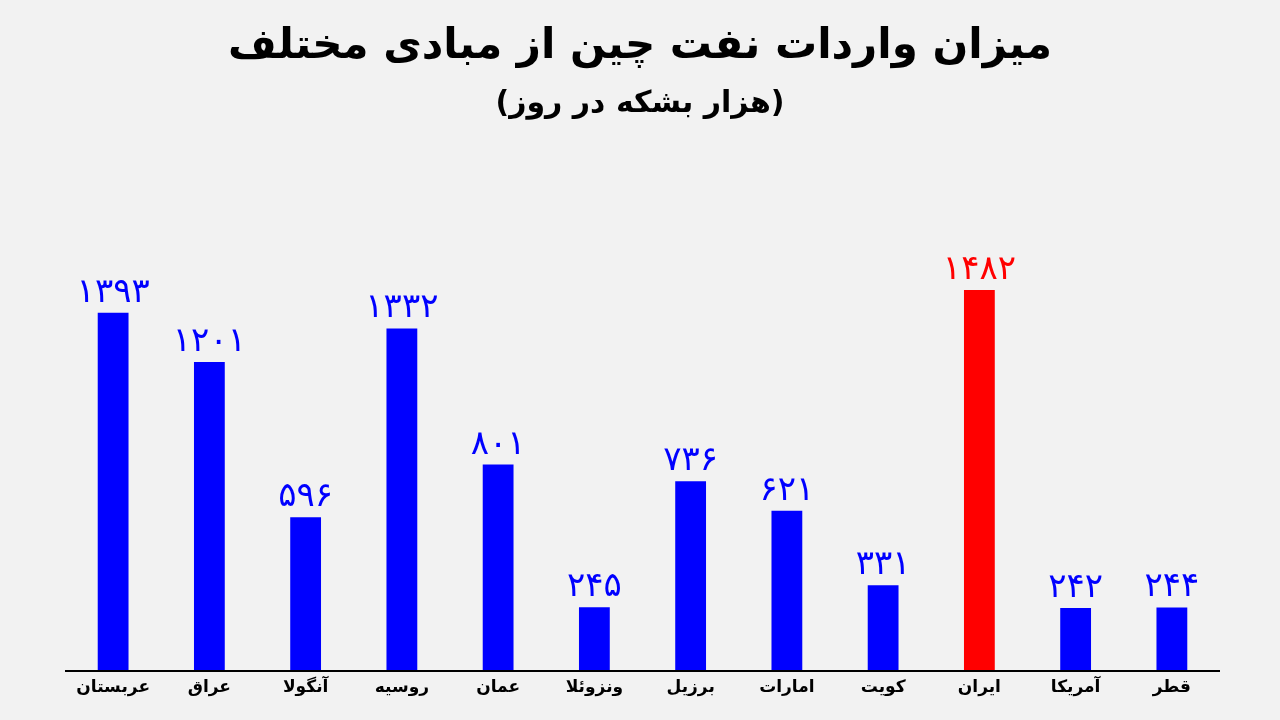 This screenshot has height=720, width=1280. What do you see at coordinates (498, 686) in the screenshot?
I see `x-tick-label: عمان` at bounding box center [498, 686].